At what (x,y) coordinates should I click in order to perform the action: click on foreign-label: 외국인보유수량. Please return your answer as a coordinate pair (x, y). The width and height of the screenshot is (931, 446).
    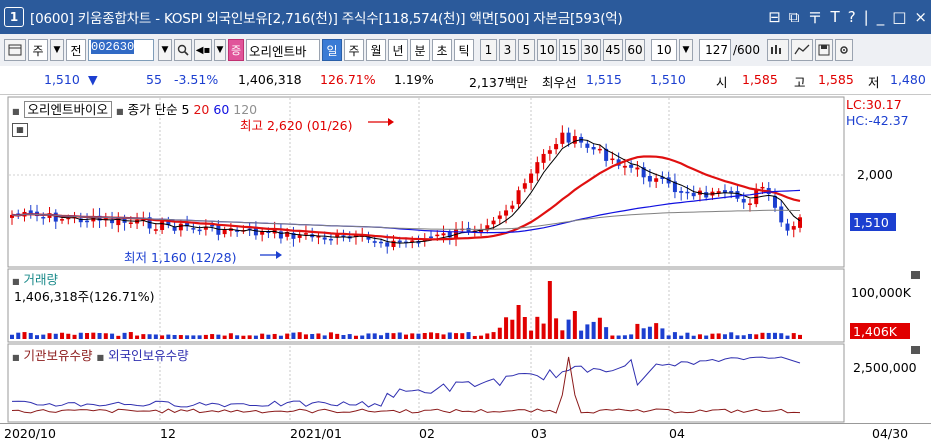
    Looking at the image, I should click on (148, 355).